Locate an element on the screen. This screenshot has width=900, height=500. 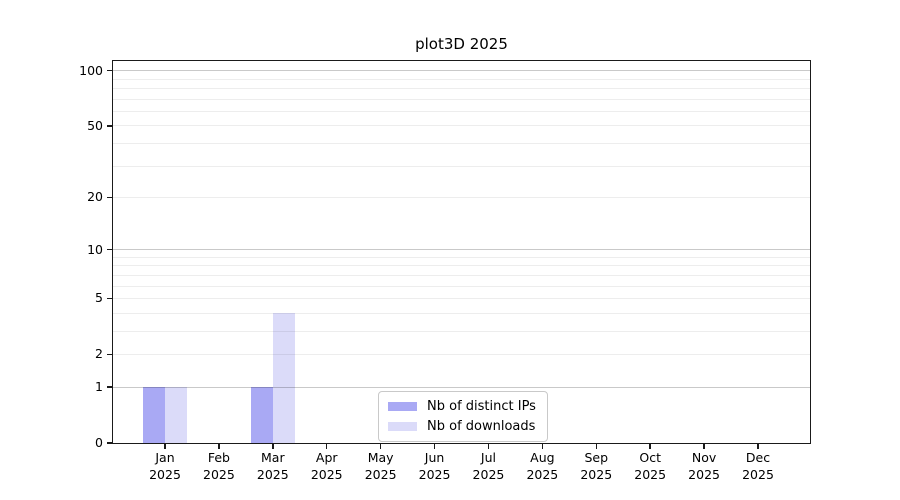
legend-label-downloads: Nb of downloads is located at coordinates (481, 426).